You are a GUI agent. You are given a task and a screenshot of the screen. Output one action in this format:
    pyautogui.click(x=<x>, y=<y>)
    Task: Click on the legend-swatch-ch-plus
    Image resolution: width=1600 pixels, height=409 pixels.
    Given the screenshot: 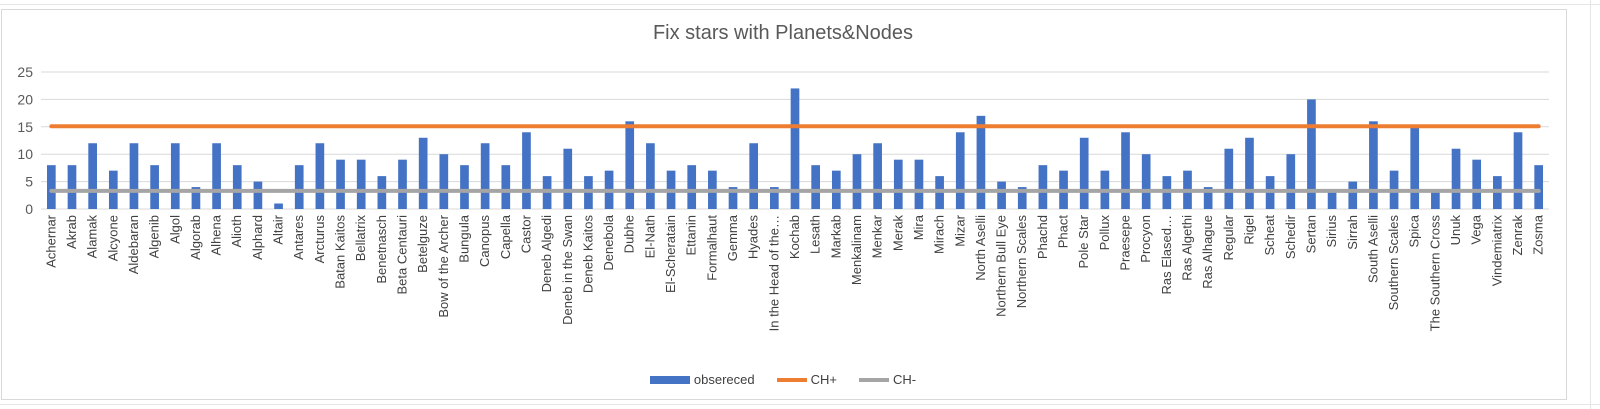 What is the action you would take?
    pyautogui.click(x=791, y=379)
    